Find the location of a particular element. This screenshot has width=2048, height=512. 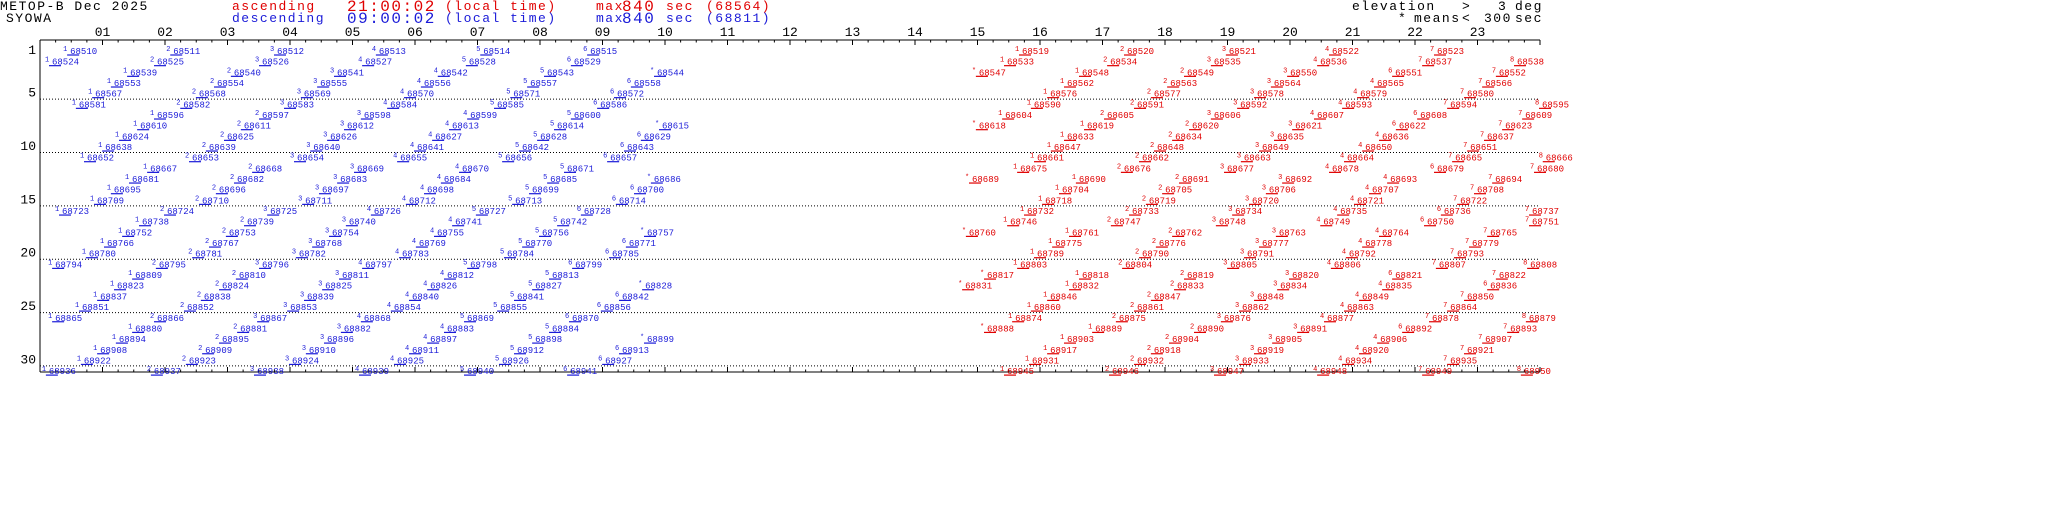

pass-orbit: 68925 is located at coordinates (410, 361).